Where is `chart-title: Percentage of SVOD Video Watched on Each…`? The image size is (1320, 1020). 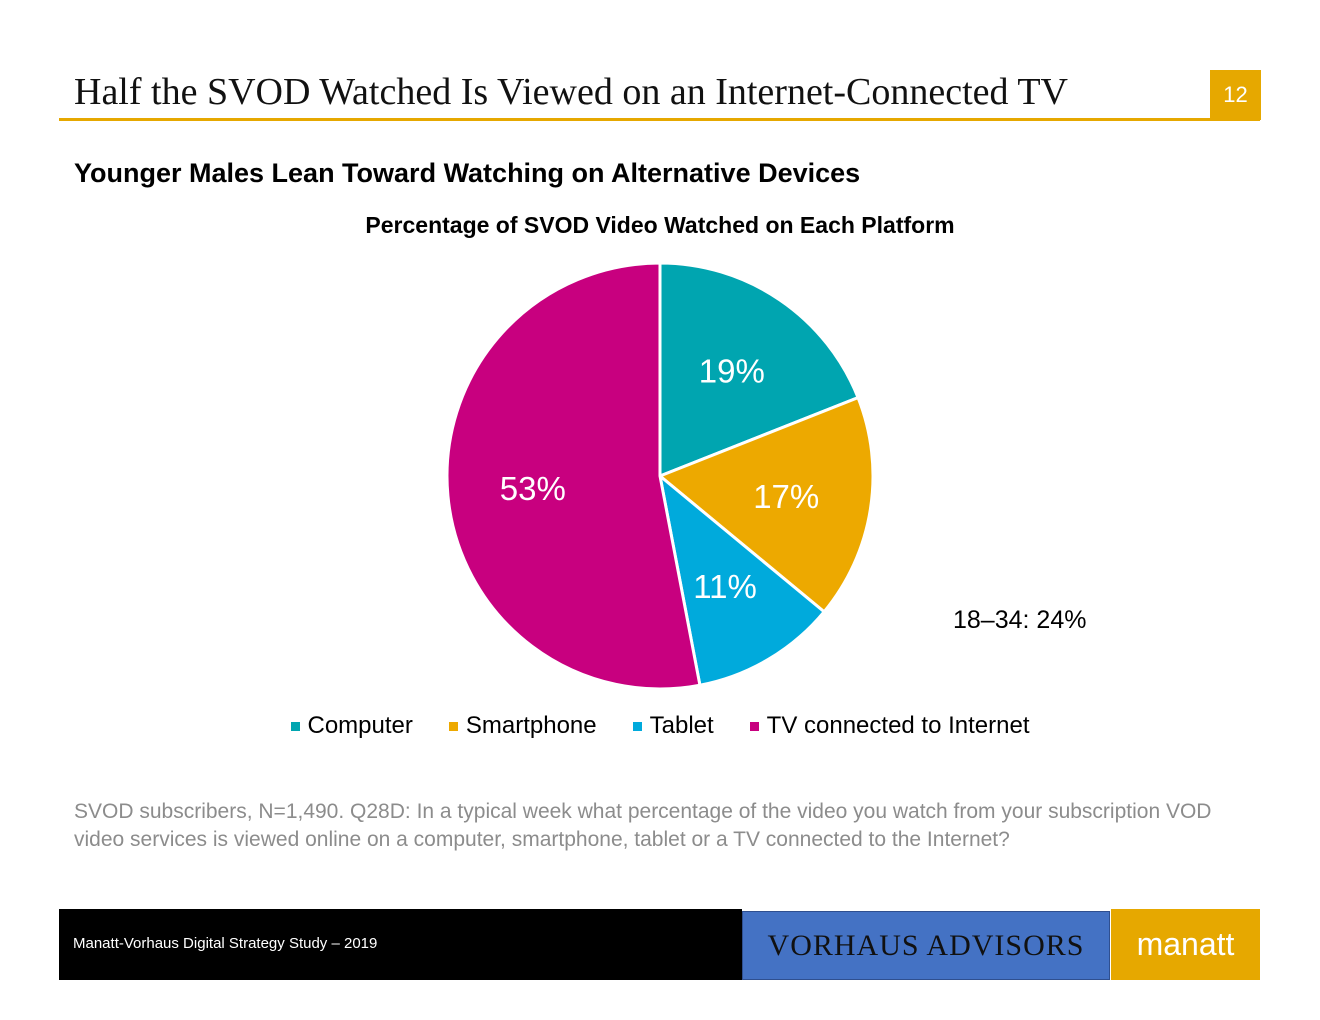 chart-title: Percentage of SVOD Video Watched on Each… is located at coordinates (660, 225).